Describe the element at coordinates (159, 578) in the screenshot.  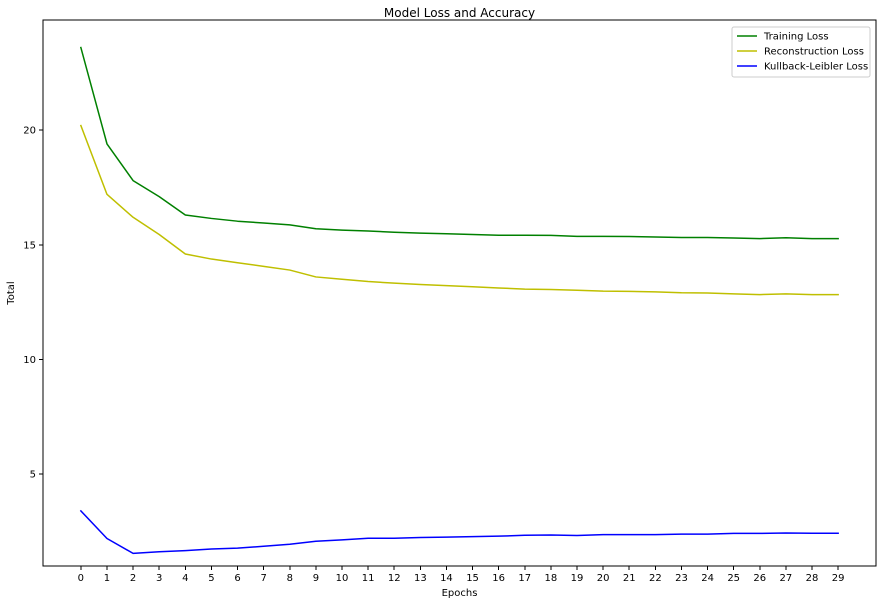
I see `x-tick-label: 3` at that location.